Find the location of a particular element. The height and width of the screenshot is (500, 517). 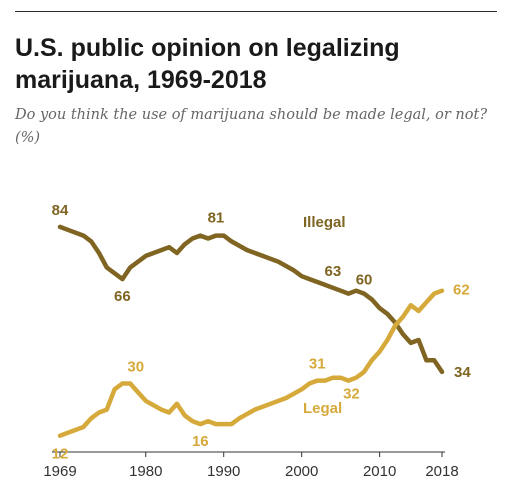

x-tick-label: 2018 is located at coordinates (441, 471).